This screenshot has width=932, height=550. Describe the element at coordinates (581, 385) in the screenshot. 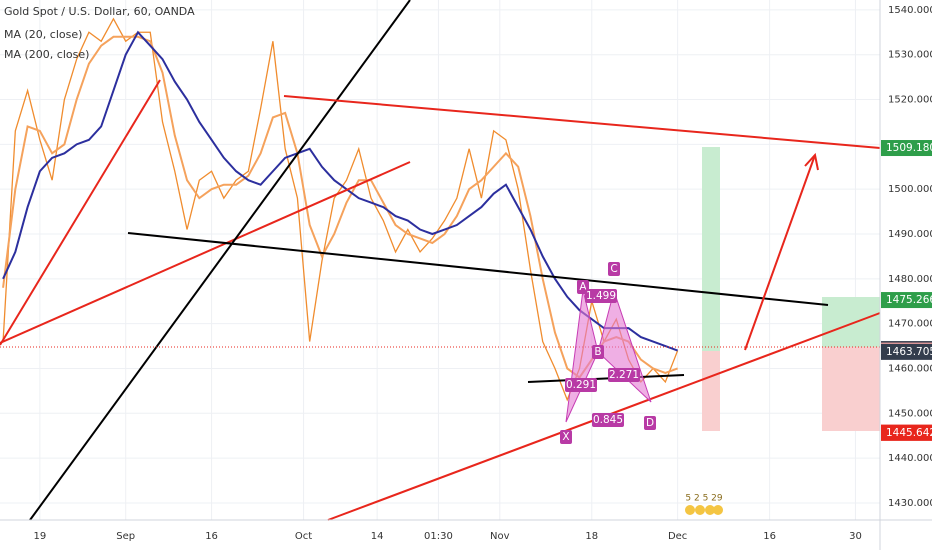

I see `pattern-ratio: 0.291` at that location.